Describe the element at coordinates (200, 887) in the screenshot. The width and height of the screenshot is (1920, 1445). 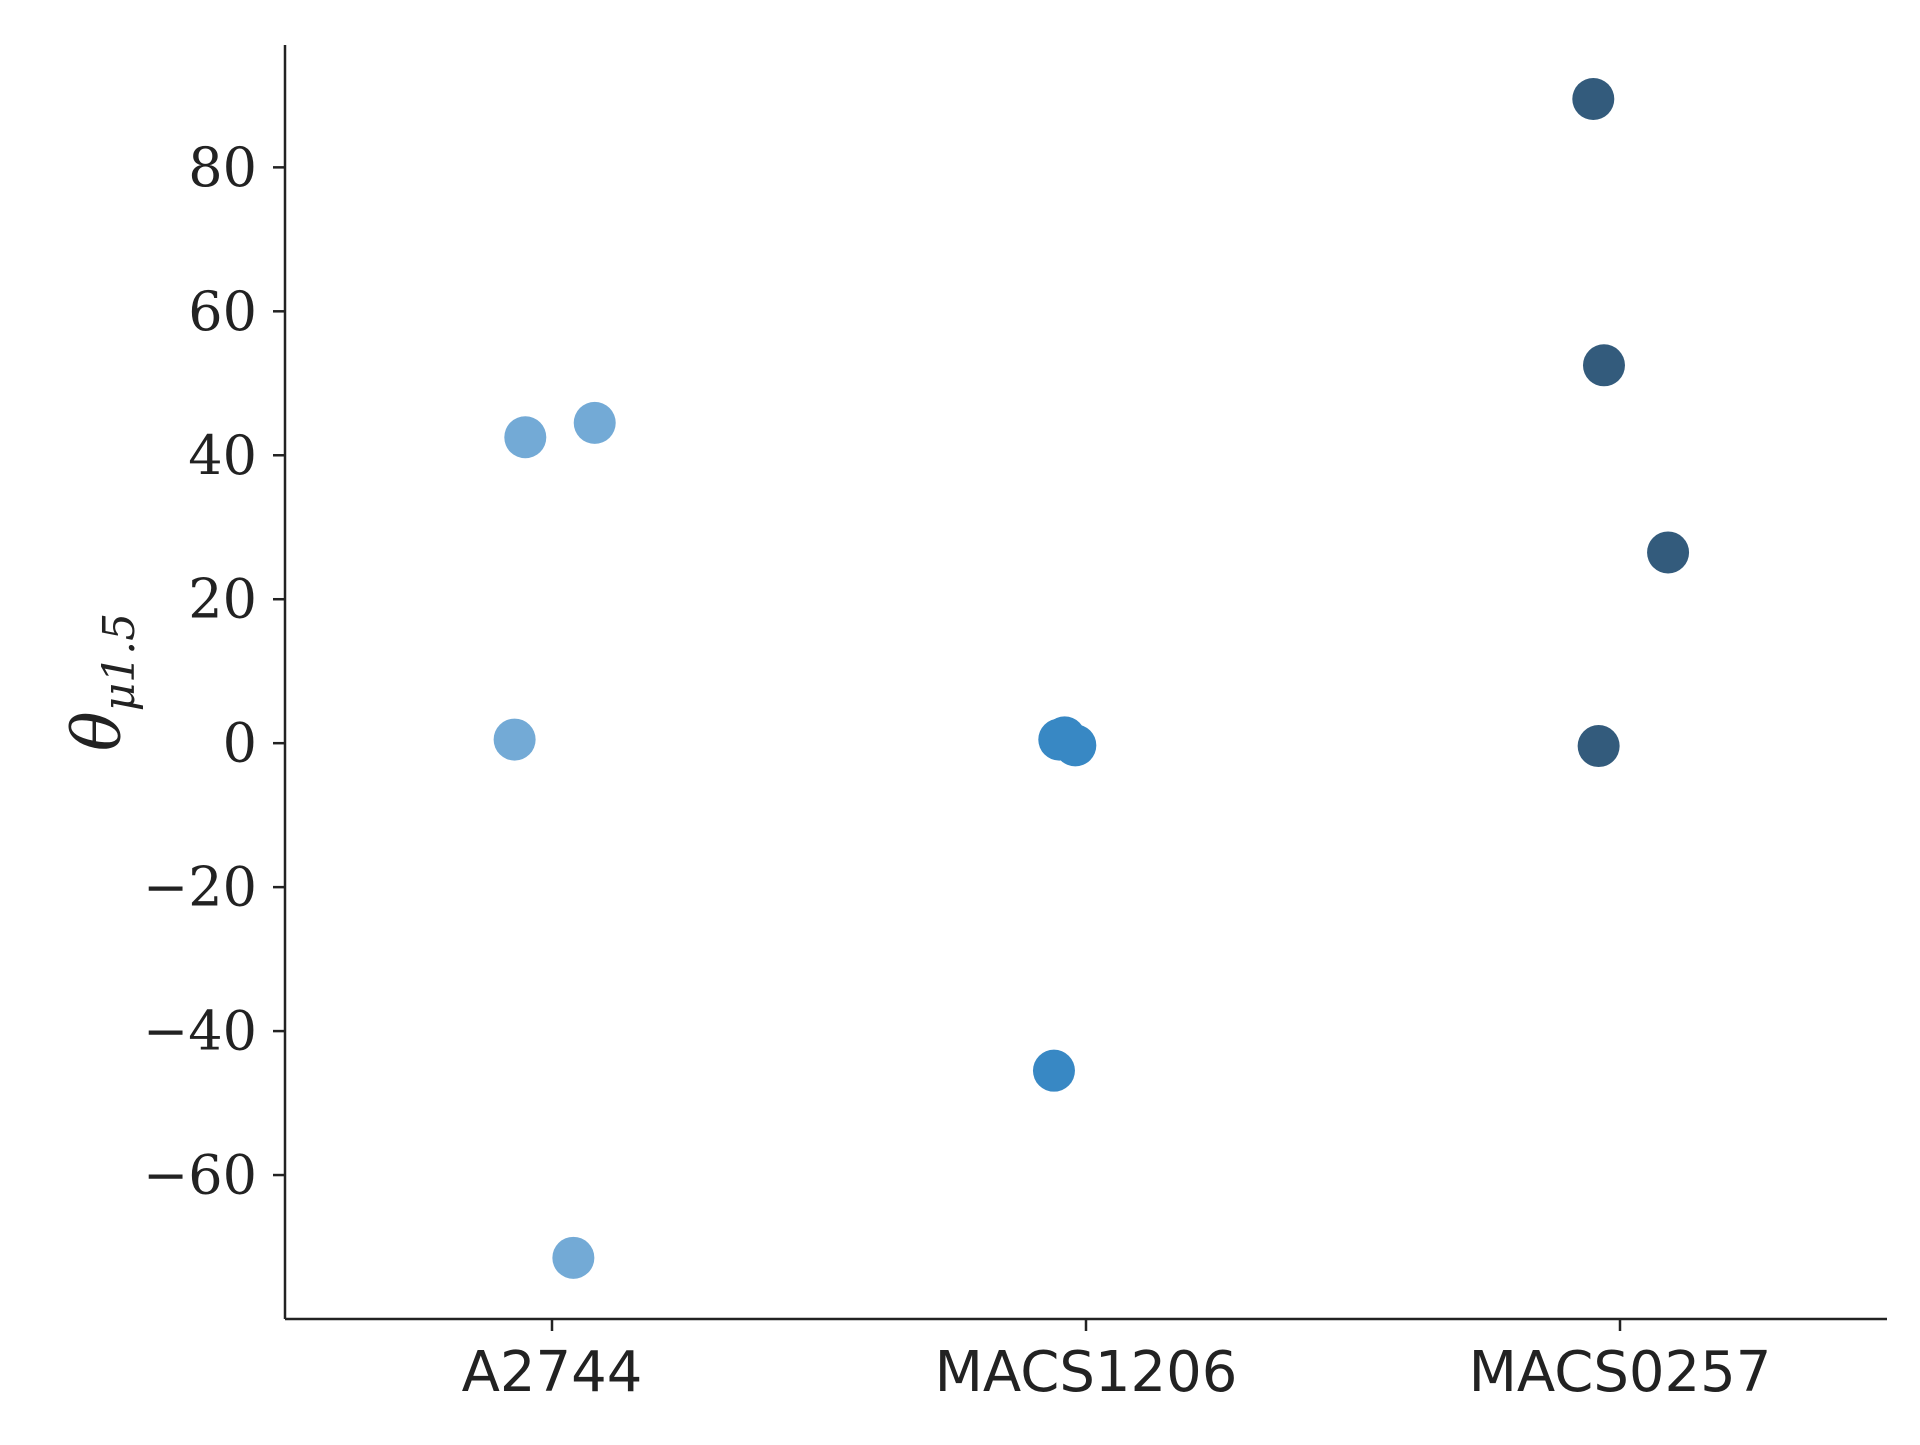
I see `y-tick-label: −20` at that location.